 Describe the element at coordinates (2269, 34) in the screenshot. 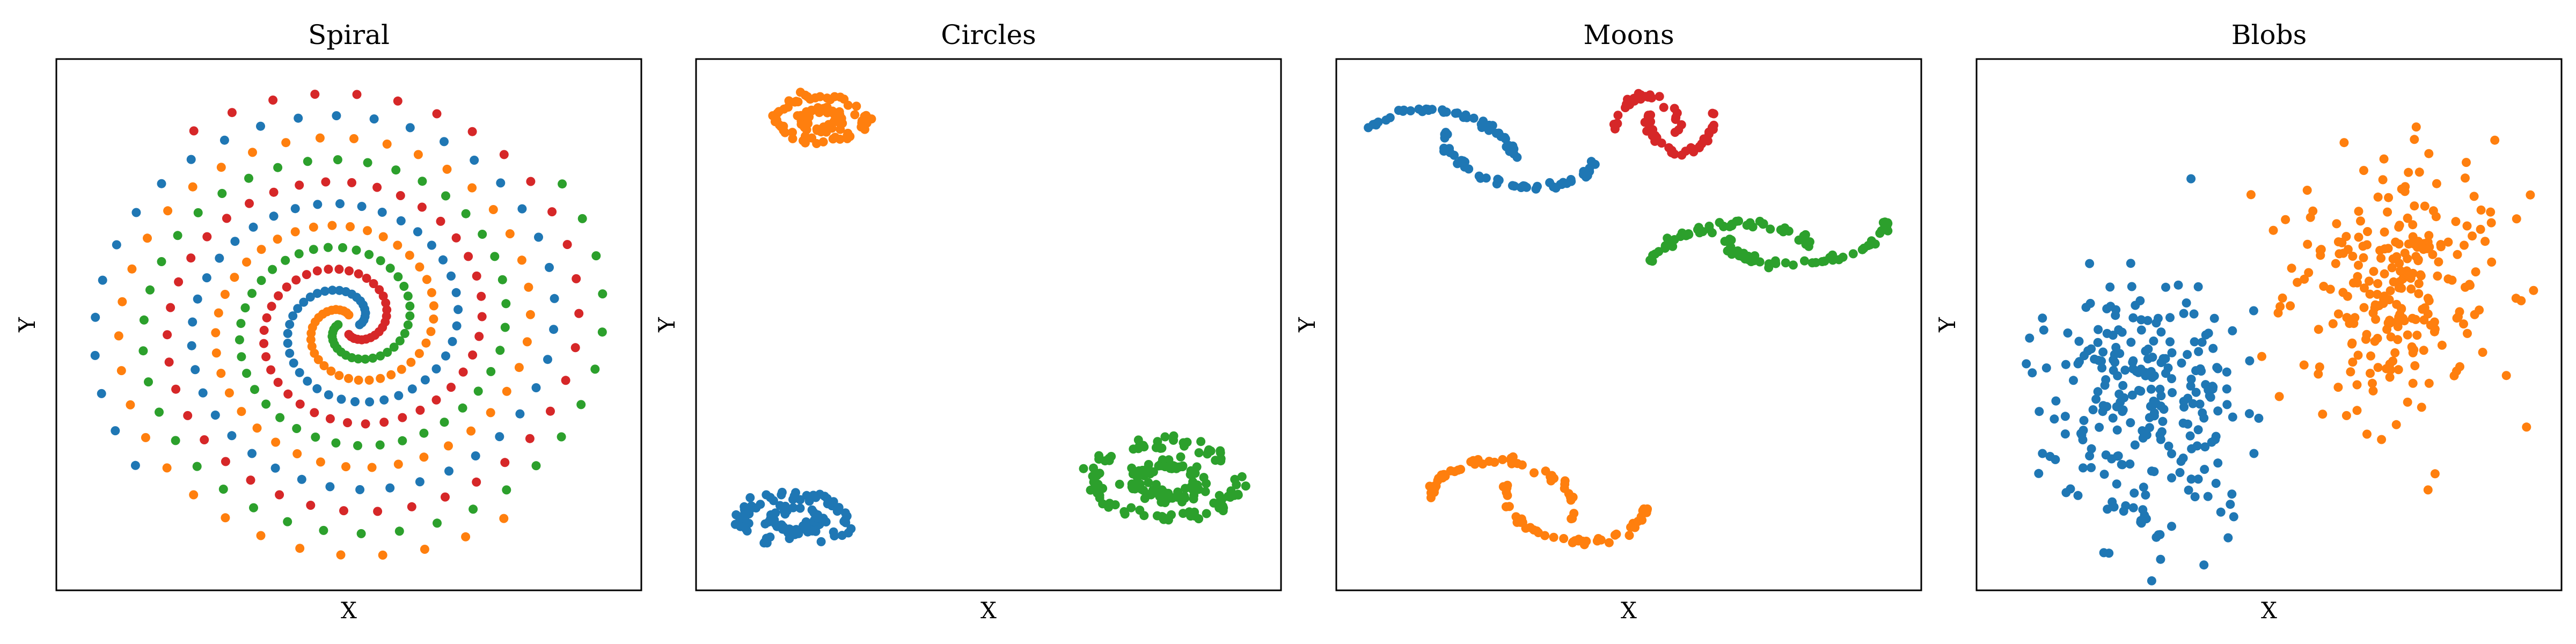

I see `panel-title: Blobs` at that location.